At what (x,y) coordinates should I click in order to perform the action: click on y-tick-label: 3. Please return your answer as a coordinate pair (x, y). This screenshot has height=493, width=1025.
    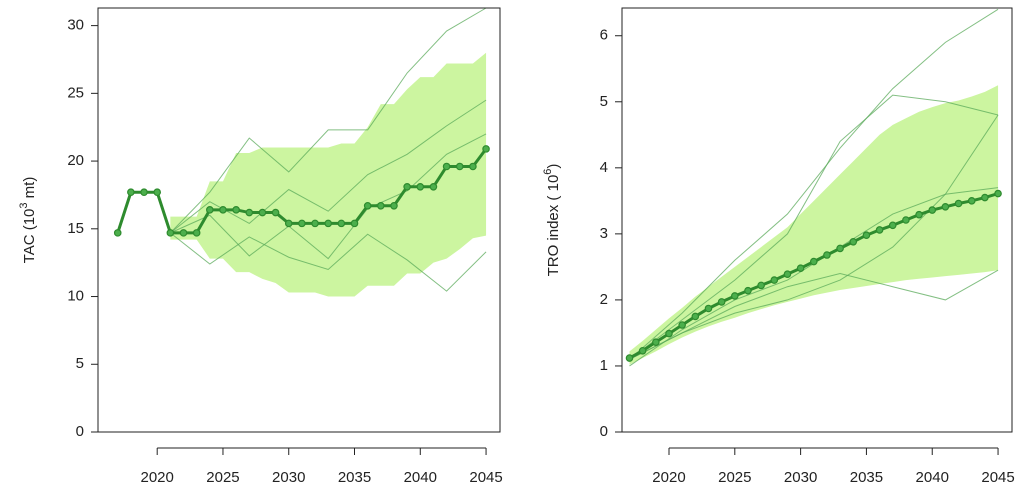
    Looking at the image, I should click on (604, 233).